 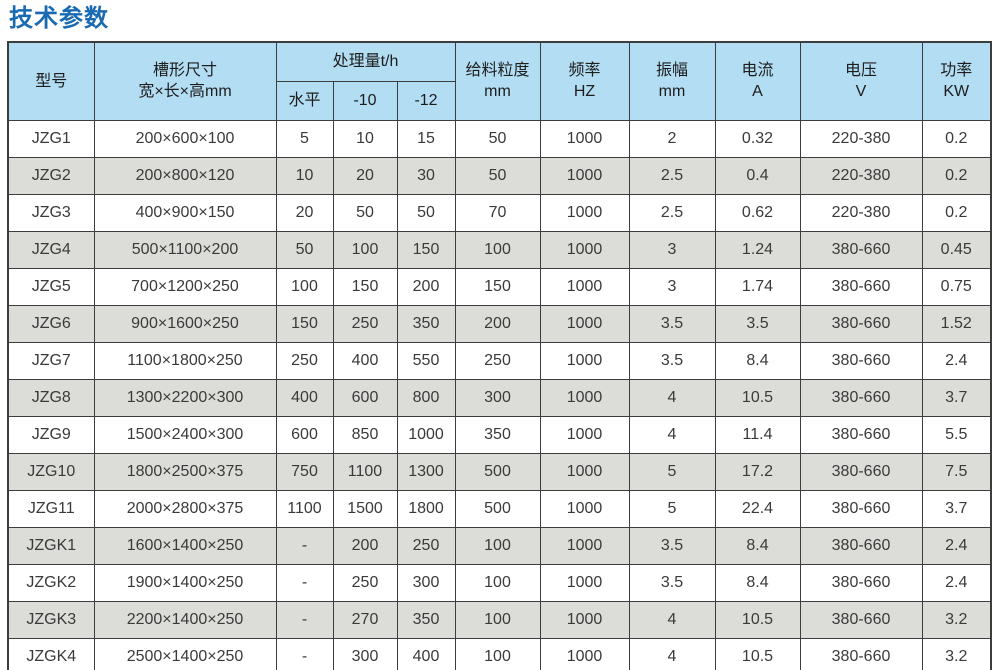 I want to click on cell-feed-size: 150, so click(x=497, y=286).